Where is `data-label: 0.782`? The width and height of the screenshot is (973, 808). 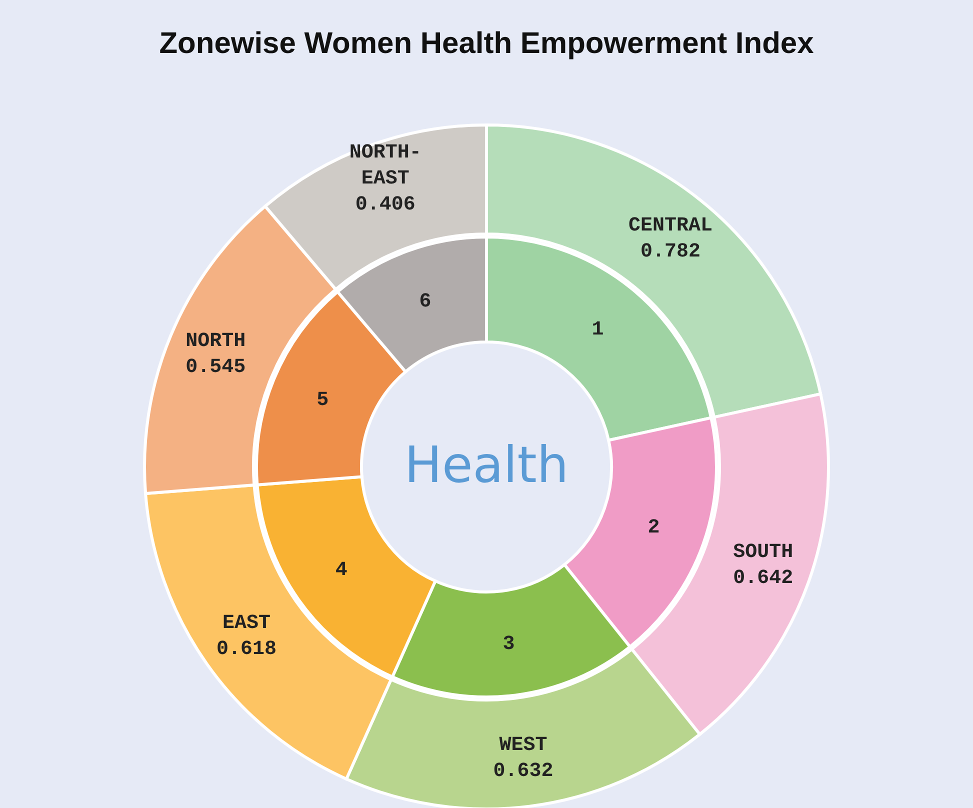
data-label: 0.782 is located at coordinates (670, 252).